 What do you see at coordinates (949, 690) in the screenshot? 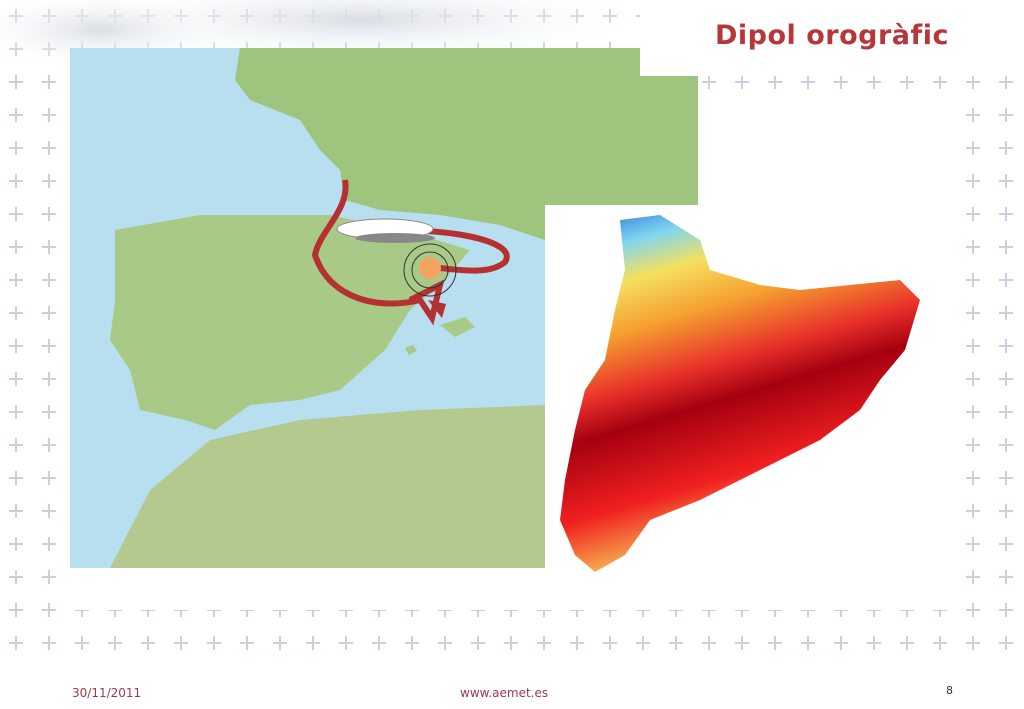
I see `page-number: 8` at bounding box center [949, 690].